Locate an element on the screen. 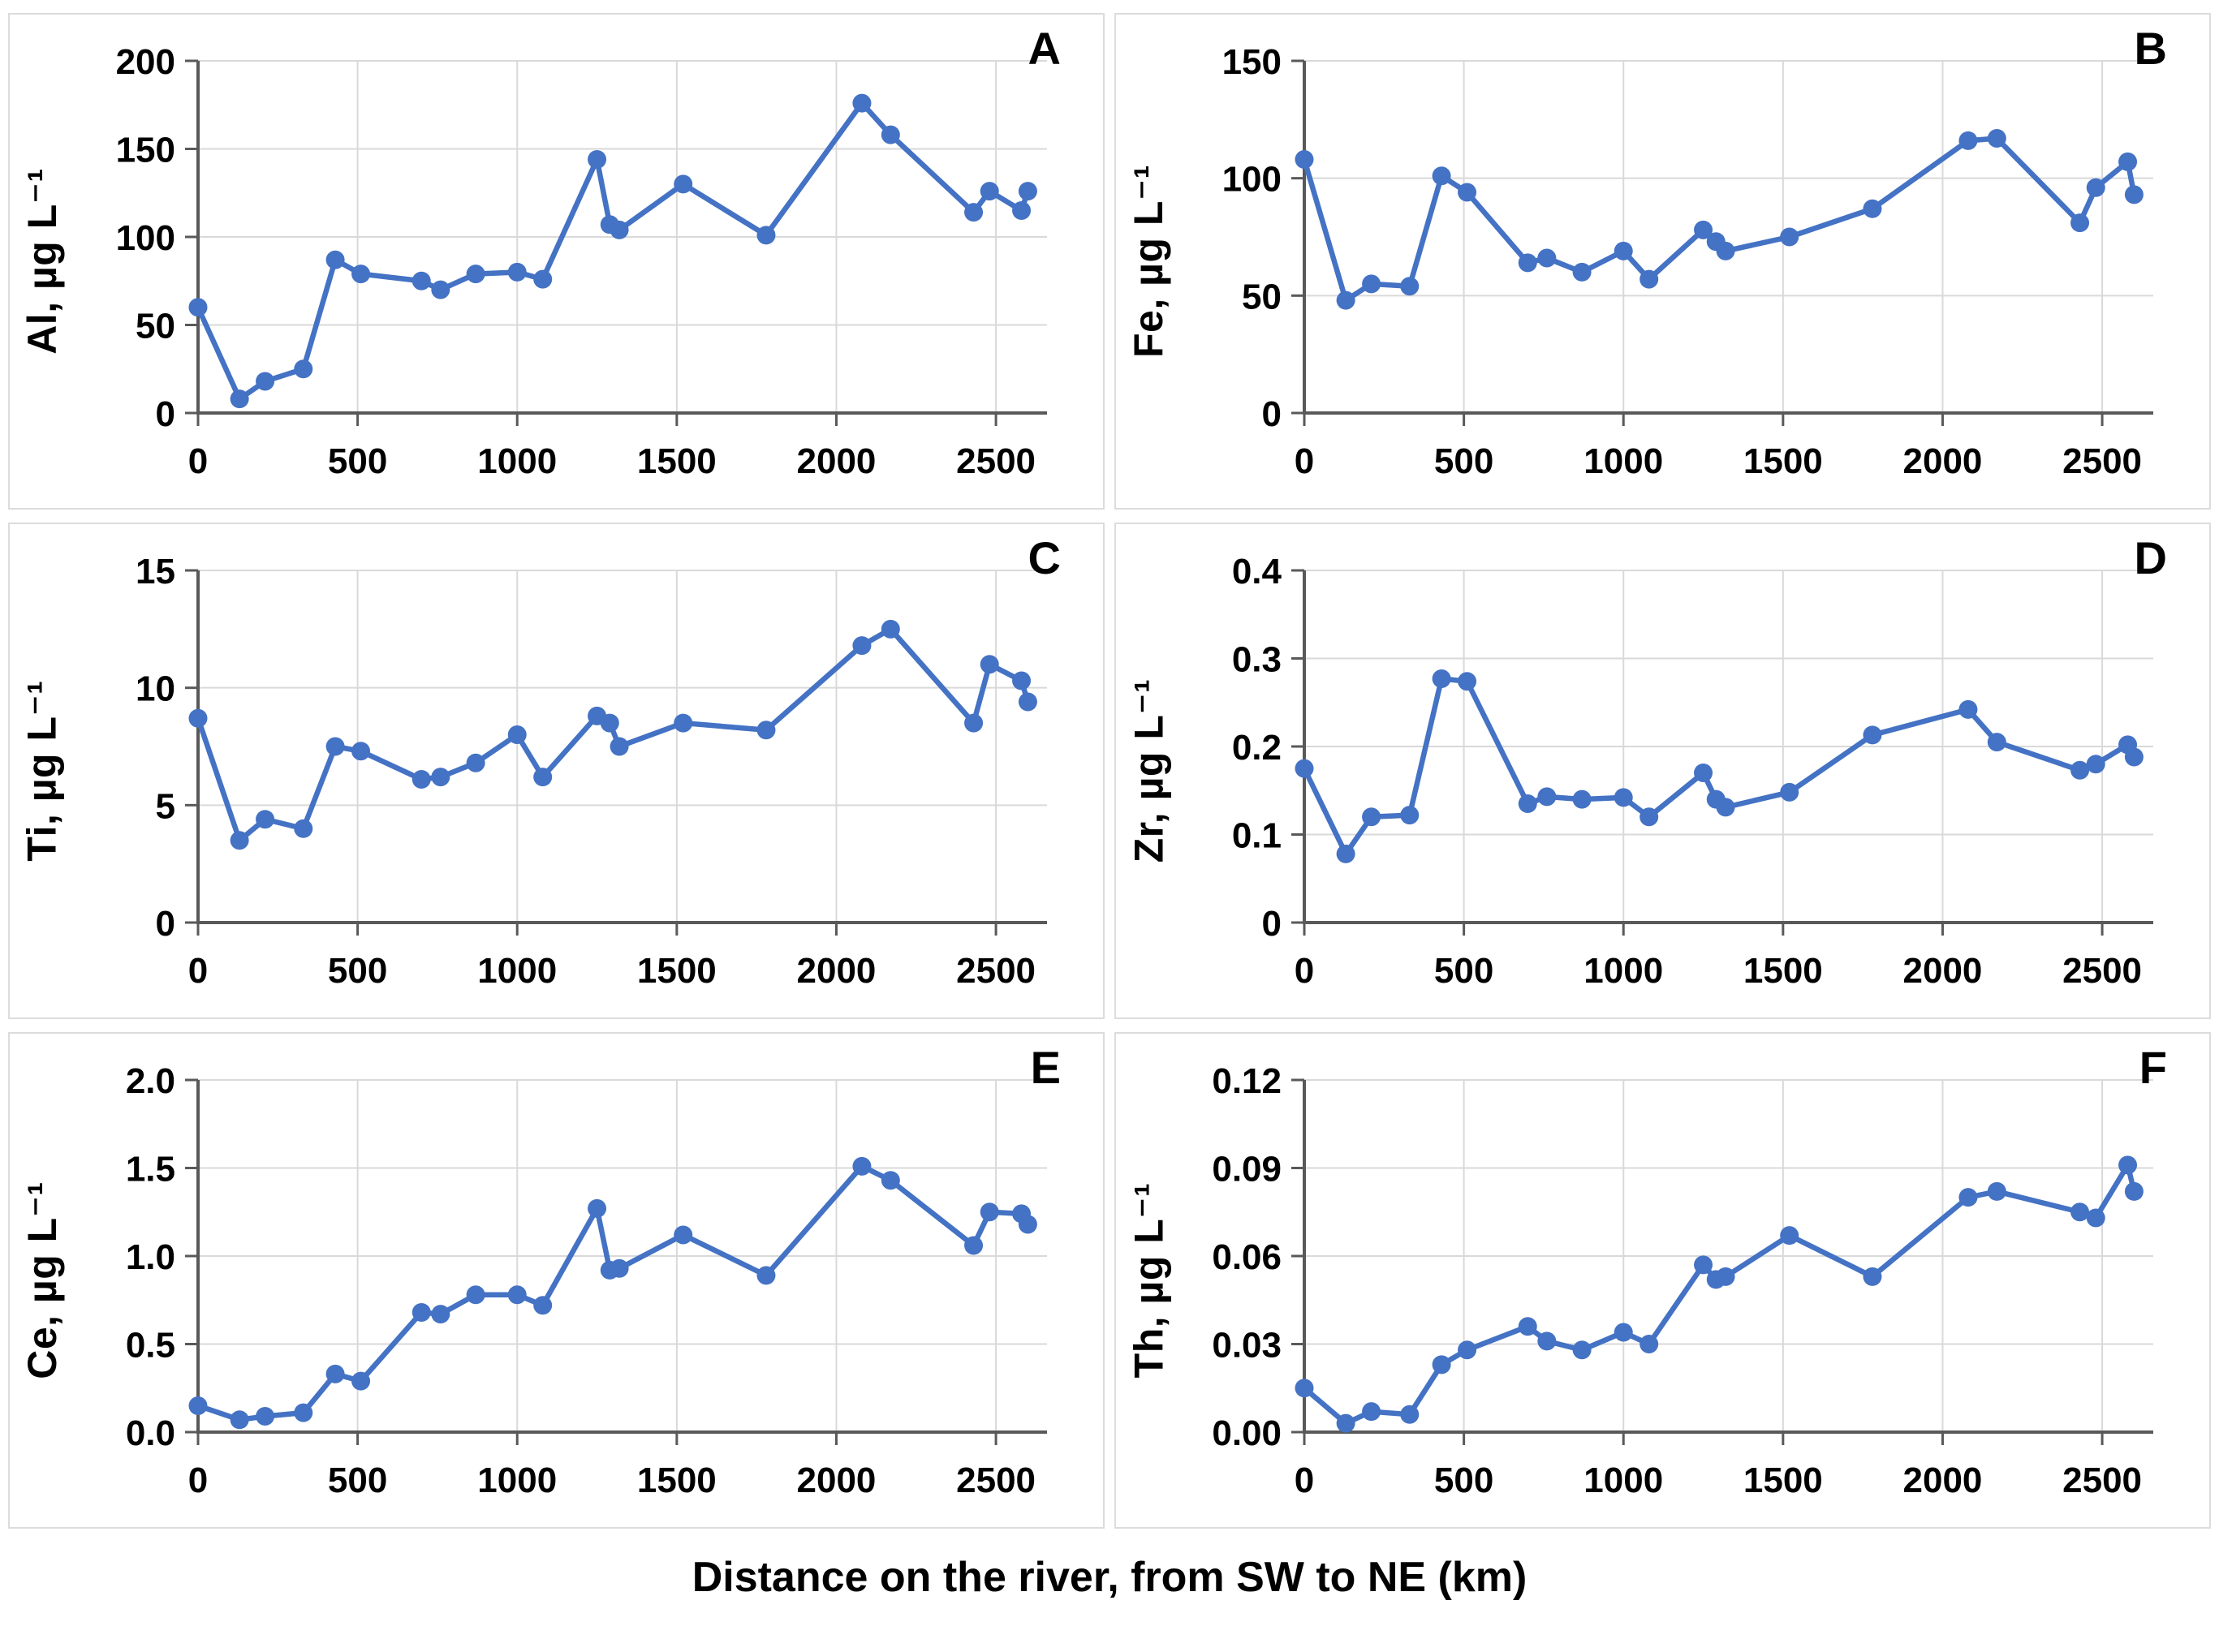  svg-text: 0.4 is located at coordinates (1257, 572).